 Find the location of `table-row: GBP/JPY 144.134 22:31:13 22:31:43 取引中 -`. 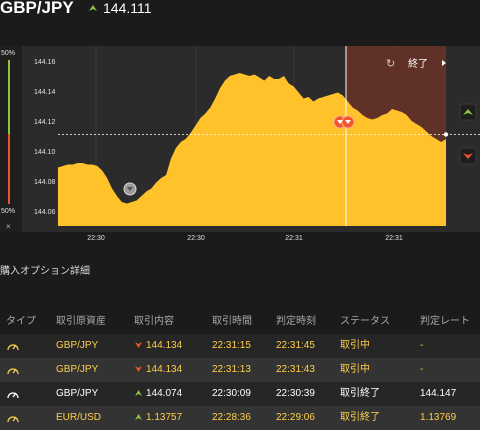

table-row: GBP/JPY 144.134 22:31:13 22:31:43 取引中 - is located at coordinates (240, 370).